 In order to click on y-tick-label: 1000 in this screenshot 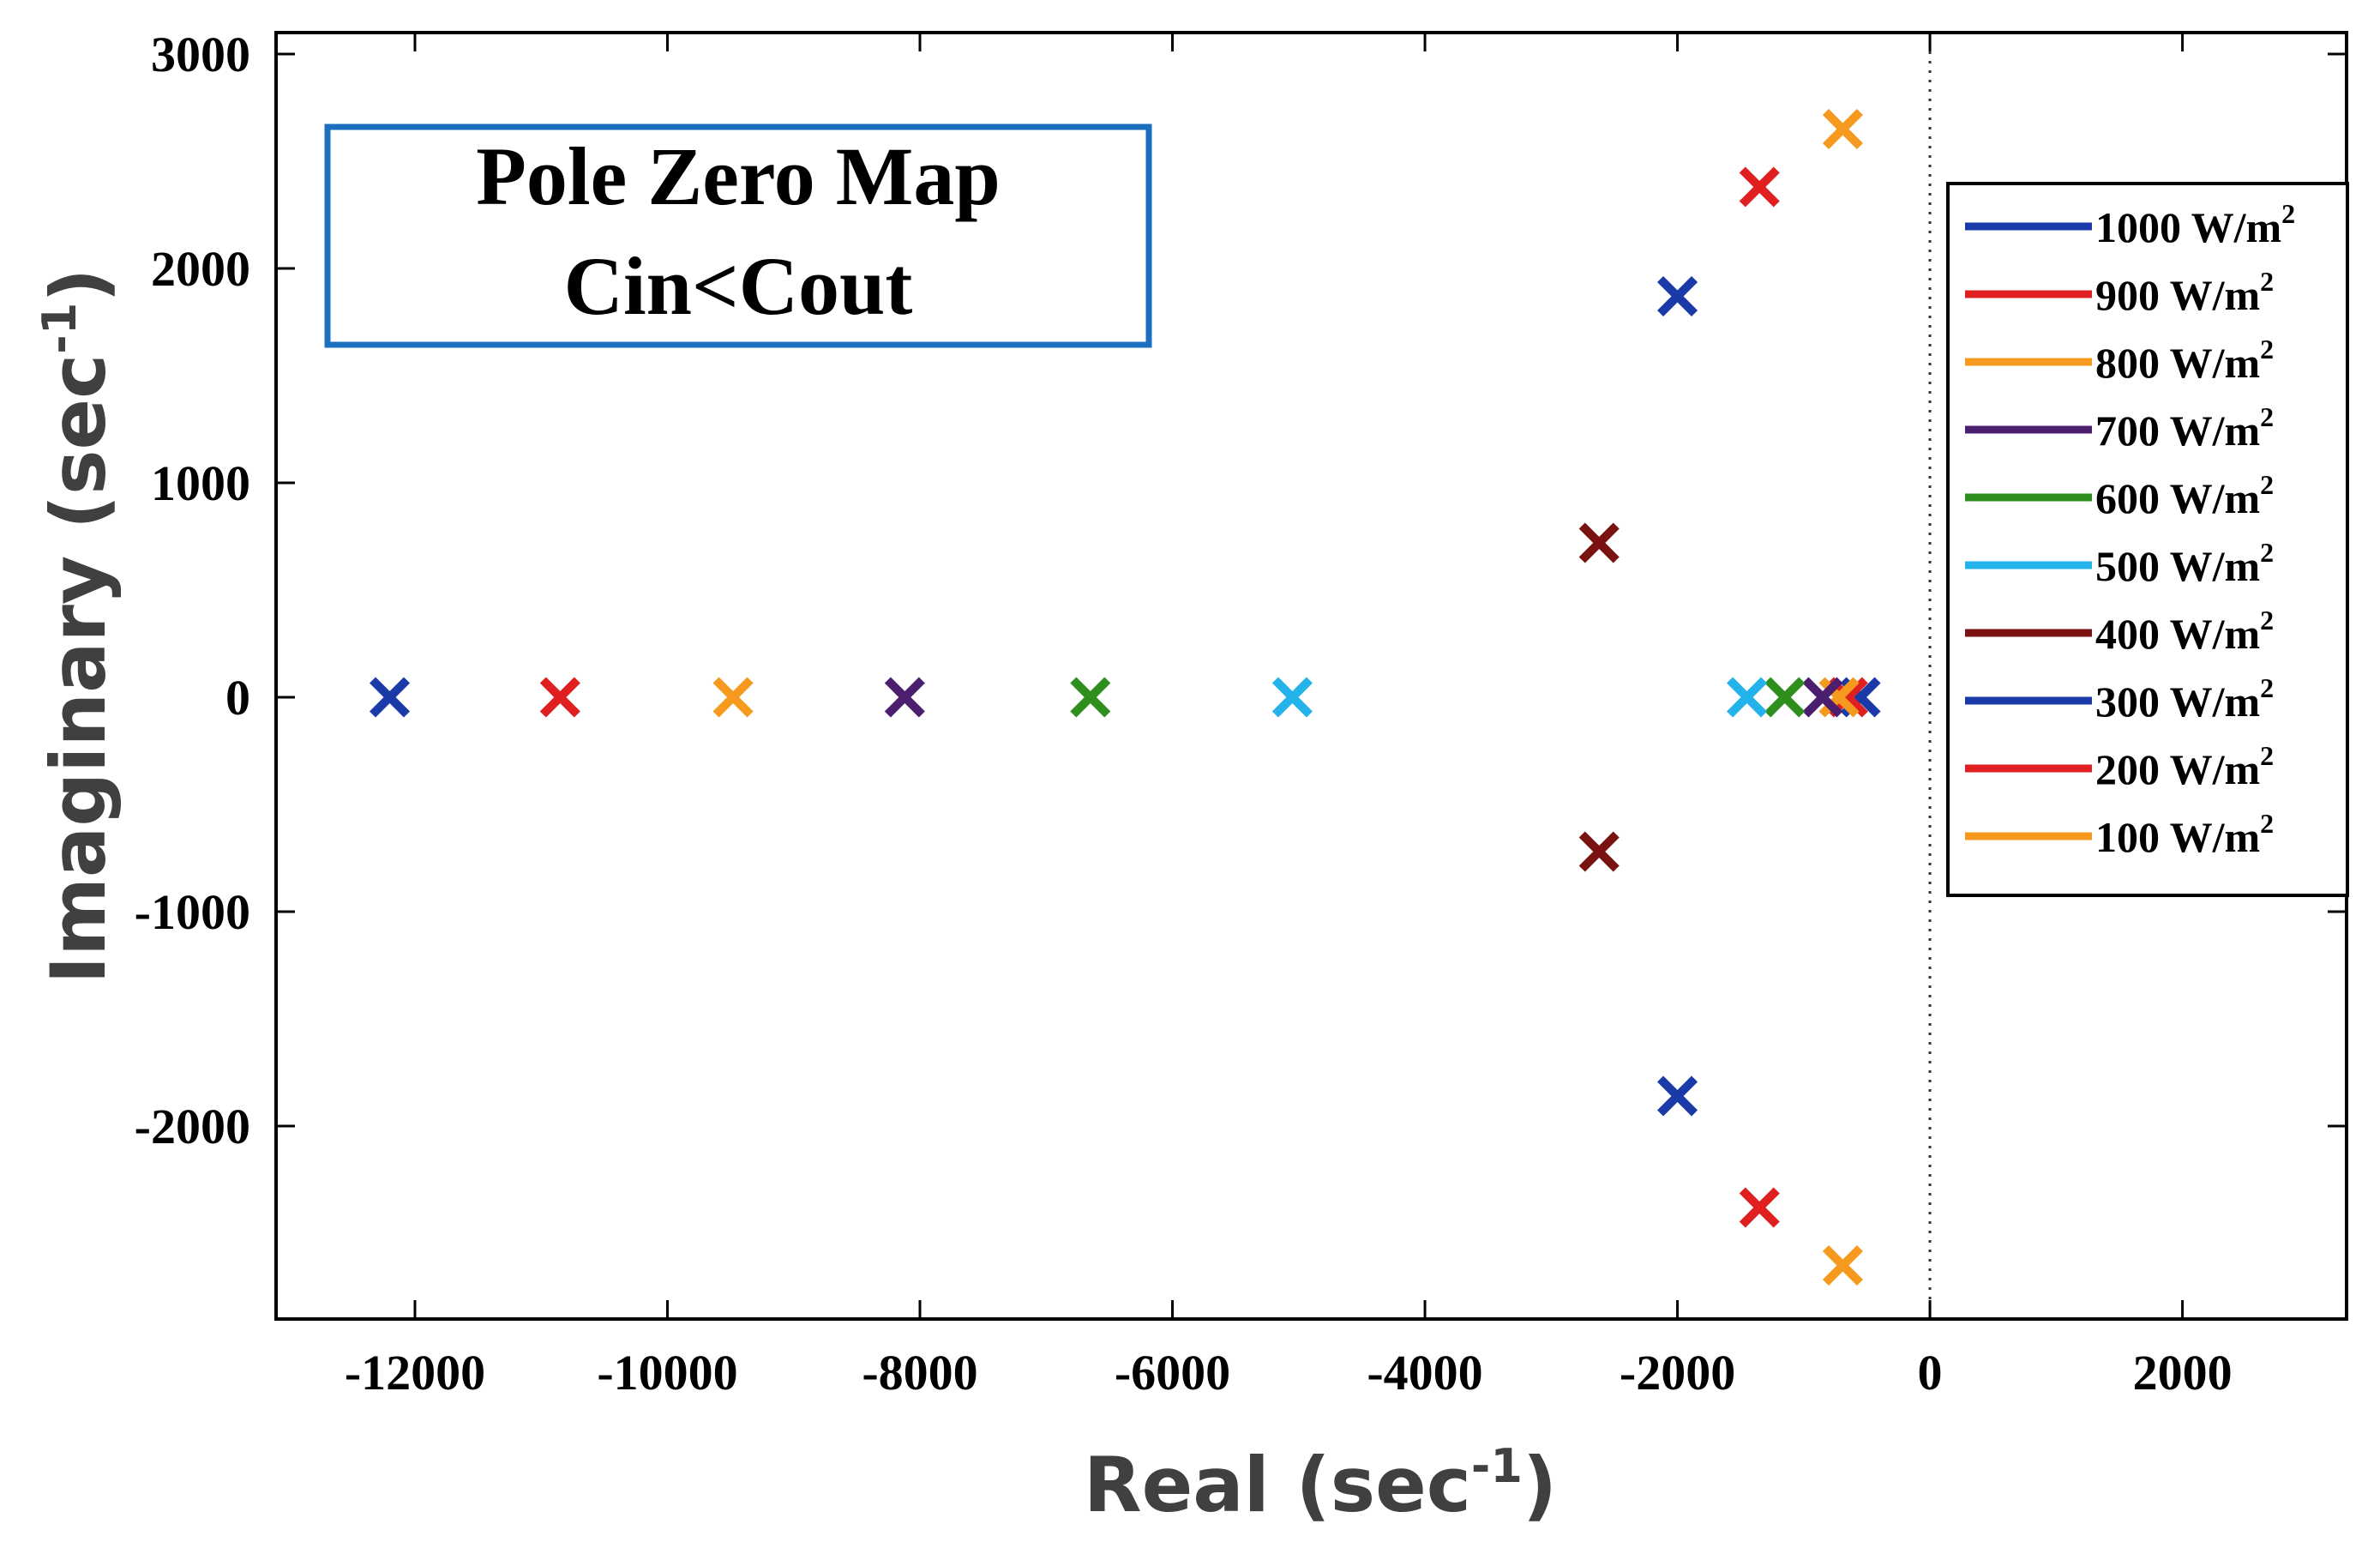, I will do `click(201, 483)`.